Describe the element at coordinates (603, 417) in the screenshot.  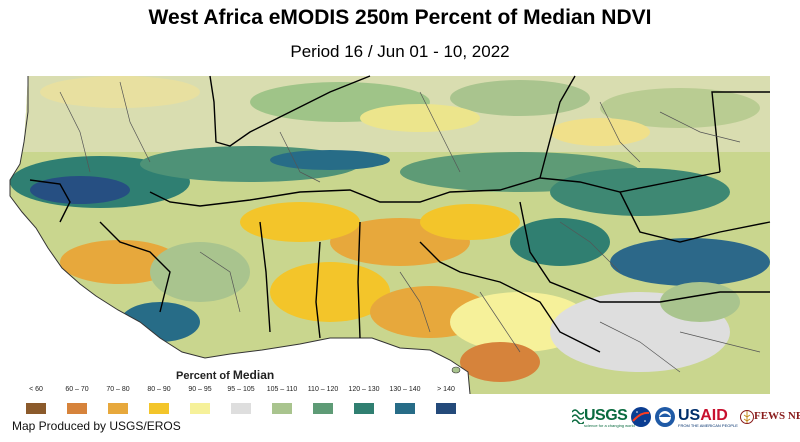
I see `usgs-logo: USGS science for a changing world` at that location.